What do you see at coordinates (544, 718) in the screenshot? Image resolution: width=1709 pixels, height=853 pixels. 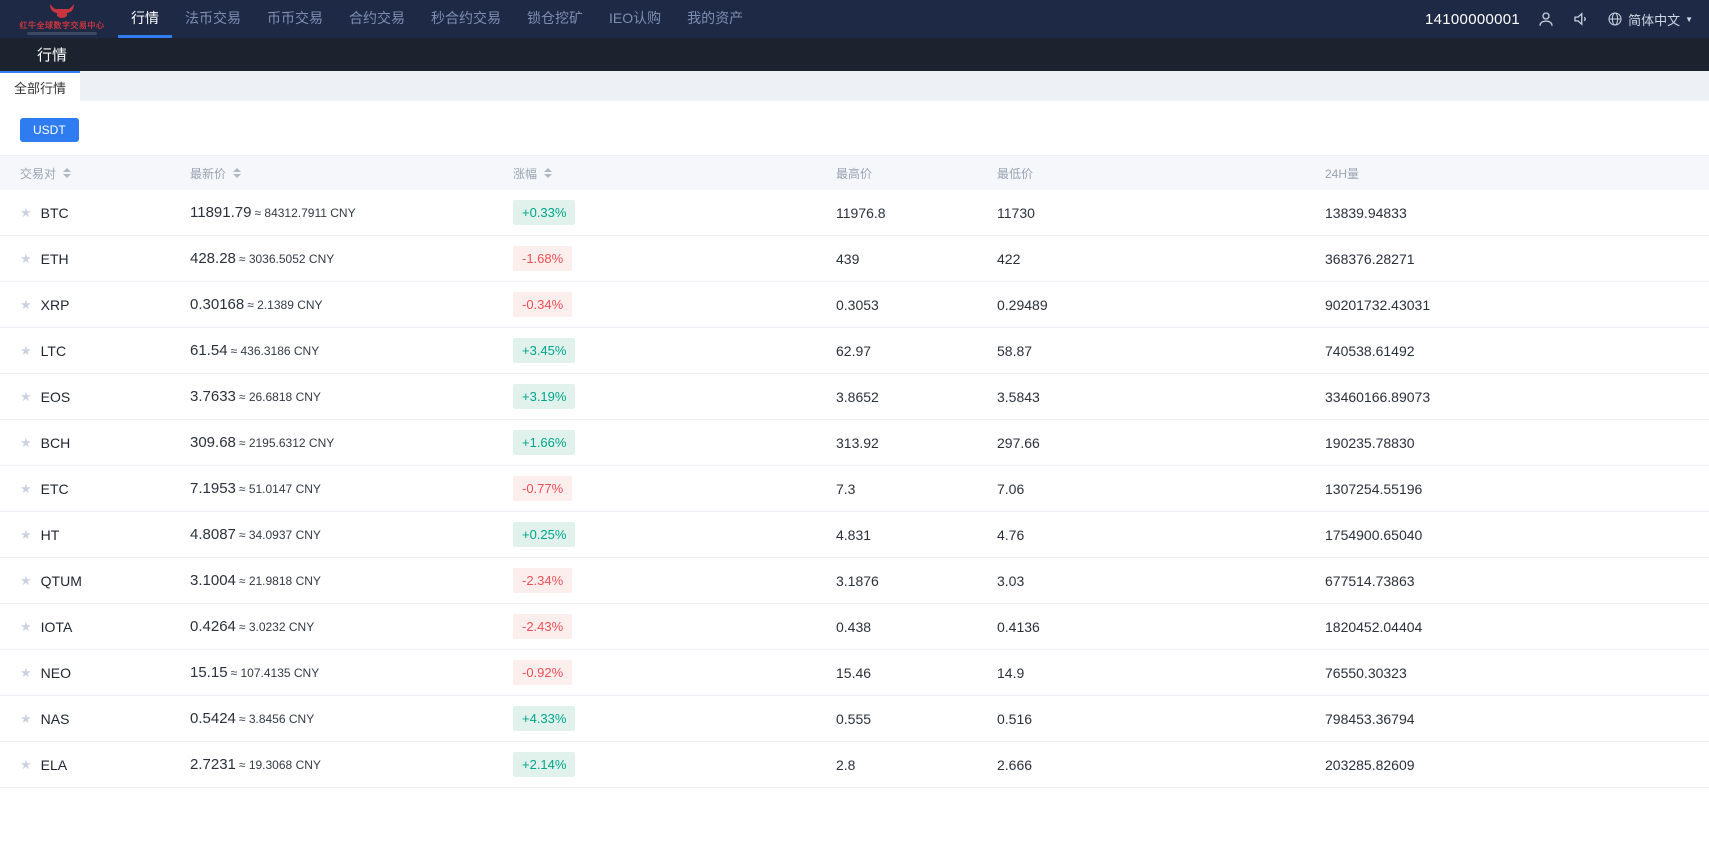 I see `change-badge: +4.33%` at bounding box center [544, 718].